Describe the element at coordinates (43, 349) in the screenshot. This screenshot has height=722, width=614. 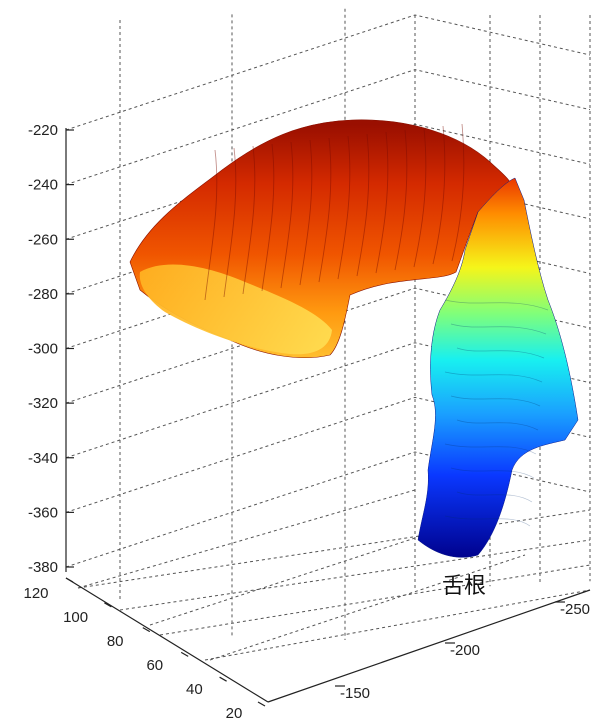
I see `z-tick-label: -300` at that location.